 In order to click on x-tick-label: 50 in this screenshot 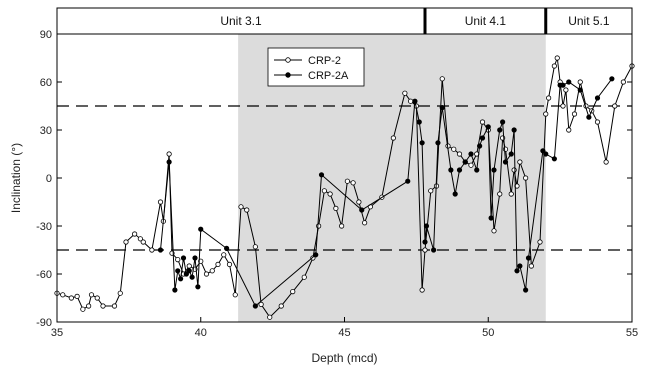, I will do `click(488, 333)`.